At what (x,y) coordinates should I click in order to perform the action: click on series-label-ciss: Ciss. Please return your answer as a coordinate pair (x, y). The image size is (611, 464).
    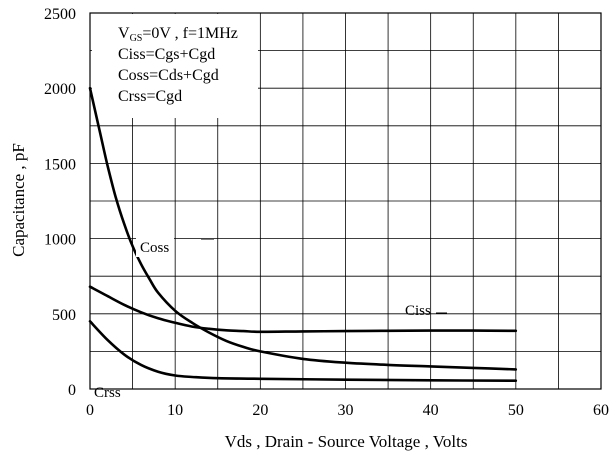
    Looking at the image, I should click on (418, 311).